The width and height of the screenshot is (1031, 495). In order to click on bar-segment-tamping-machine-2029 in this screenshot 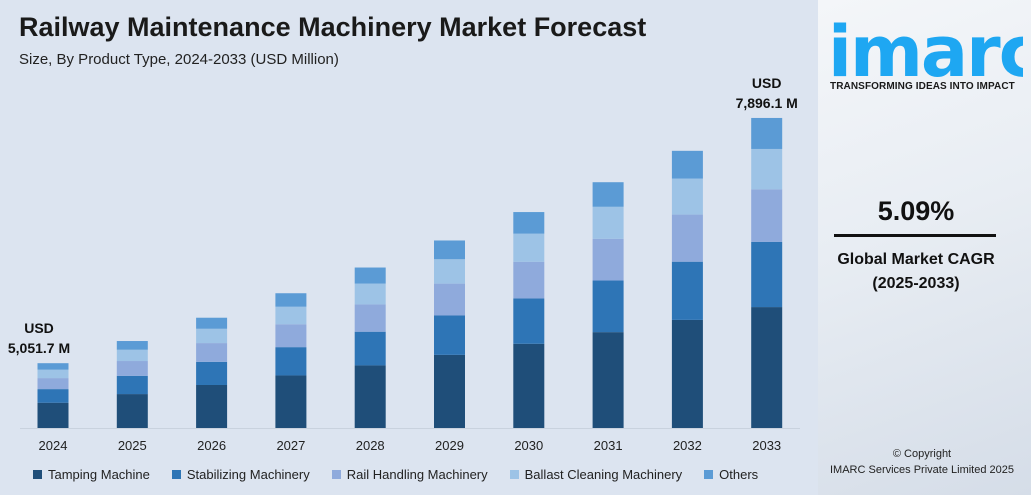, I will do `click(449, 391)`.